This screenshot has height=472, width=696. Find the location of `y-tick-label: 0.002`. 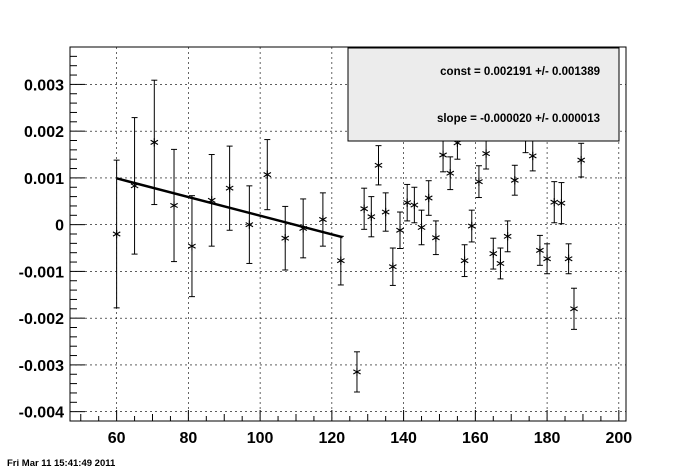

y-tick-label: 0.002 is located at coordinates (44, 132).